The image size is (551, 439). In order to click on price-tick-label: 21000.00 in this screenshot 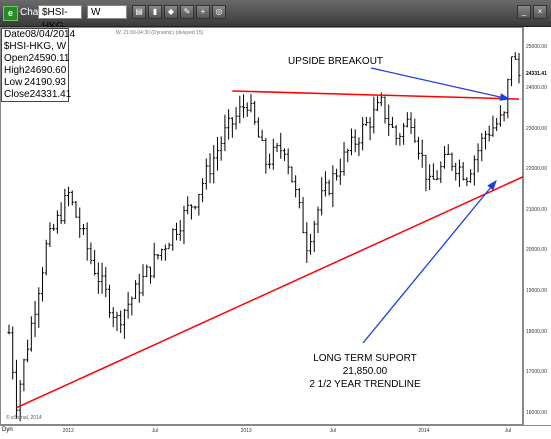, I will do `click(536, 209)`.